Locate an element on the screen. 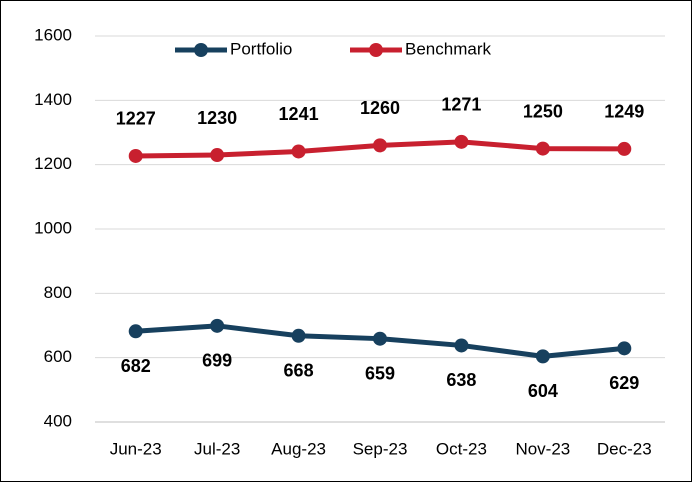  y-tick-label: 1400 is located at coordinates (53, 99).